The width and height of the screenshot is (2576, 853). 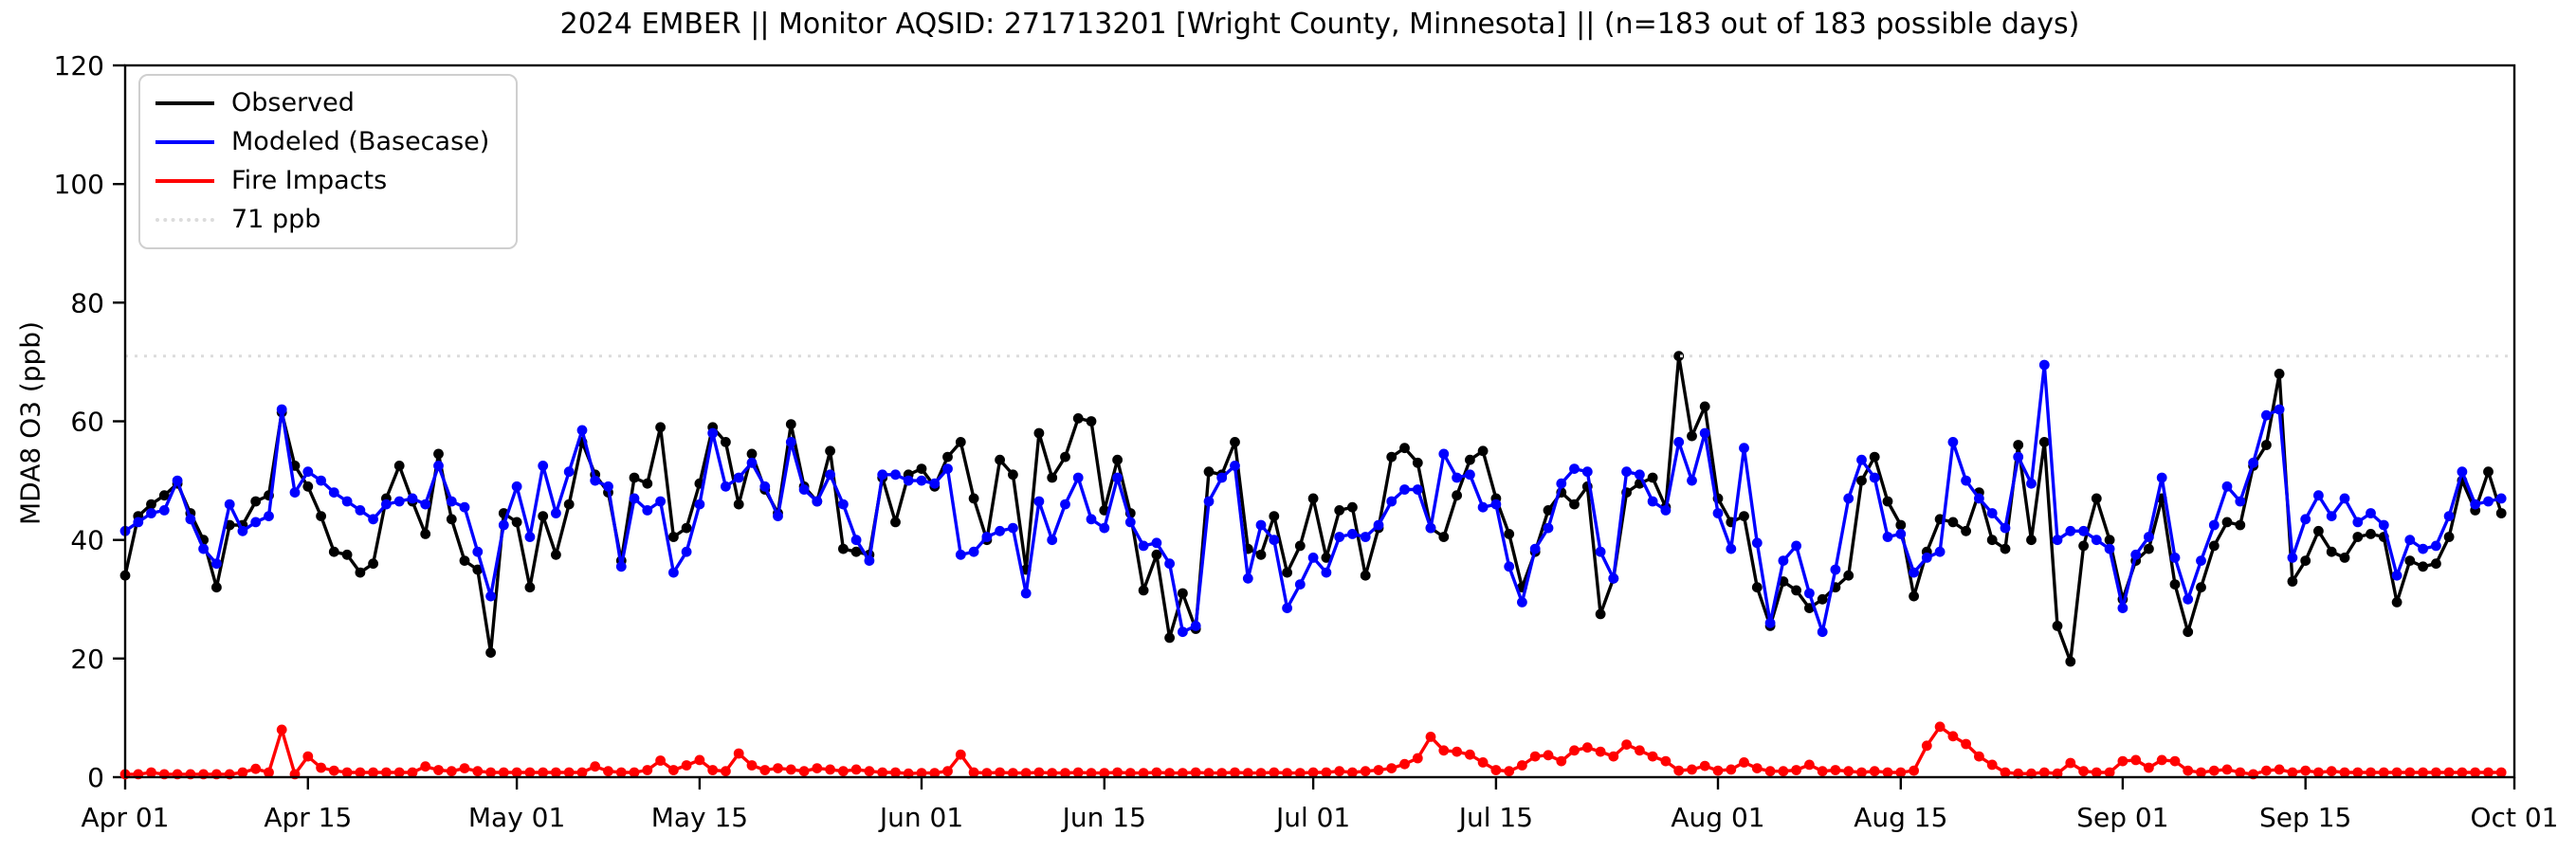 What do you see at coordinates (2122, 817) in the screenshot?
I see `x-tick-label: Sep 01` at bounding box center [2122, 817].